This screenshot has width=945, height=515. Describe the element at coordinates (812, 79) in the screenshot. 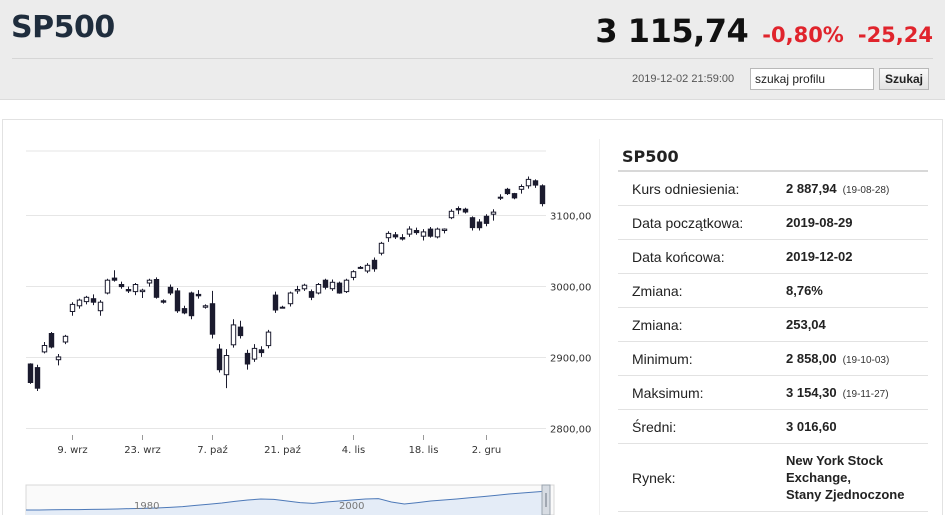

I see `search-profile-input` at that location.